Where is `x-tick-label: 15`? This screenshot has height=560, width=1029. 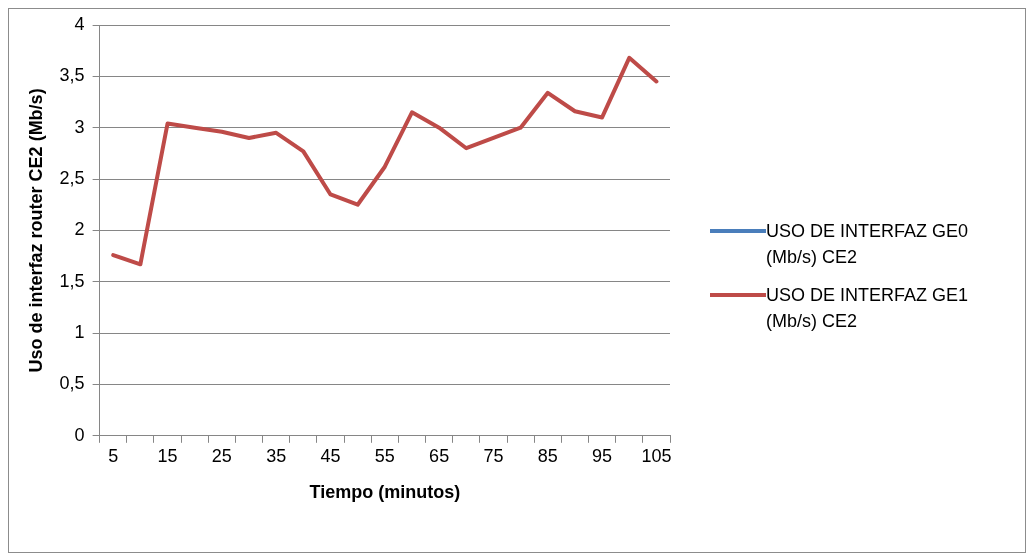
x-tick-label: 15 is located at coordinates (167, 455).